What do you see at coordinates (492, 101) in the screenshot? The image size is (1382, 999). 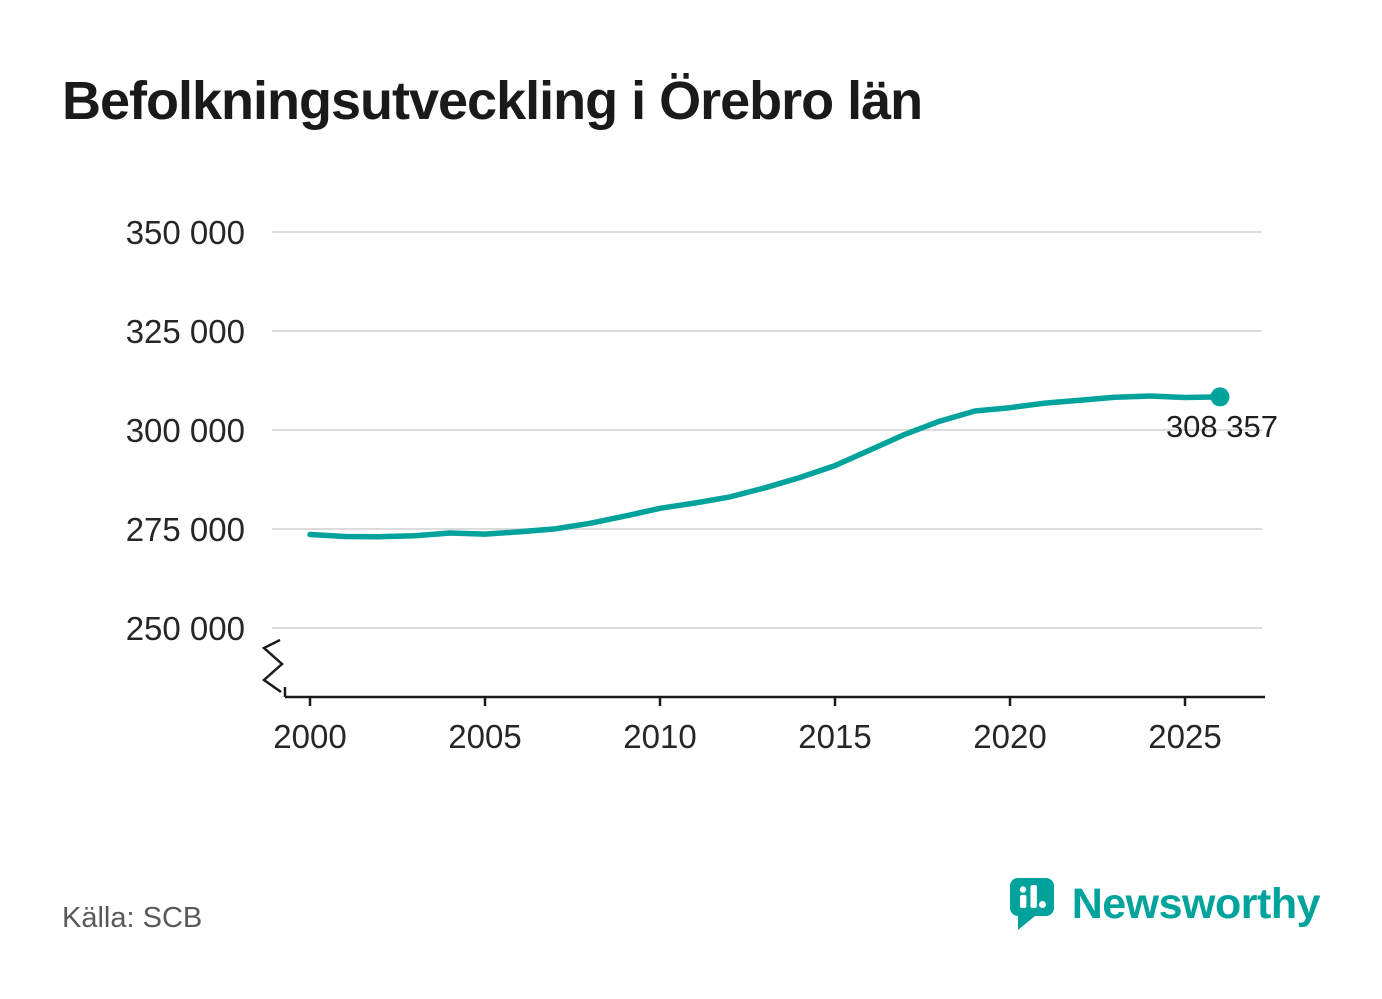 I see `chart-title: Befolkningsutveckling i Örebro län` at bounding box center [492, 101].